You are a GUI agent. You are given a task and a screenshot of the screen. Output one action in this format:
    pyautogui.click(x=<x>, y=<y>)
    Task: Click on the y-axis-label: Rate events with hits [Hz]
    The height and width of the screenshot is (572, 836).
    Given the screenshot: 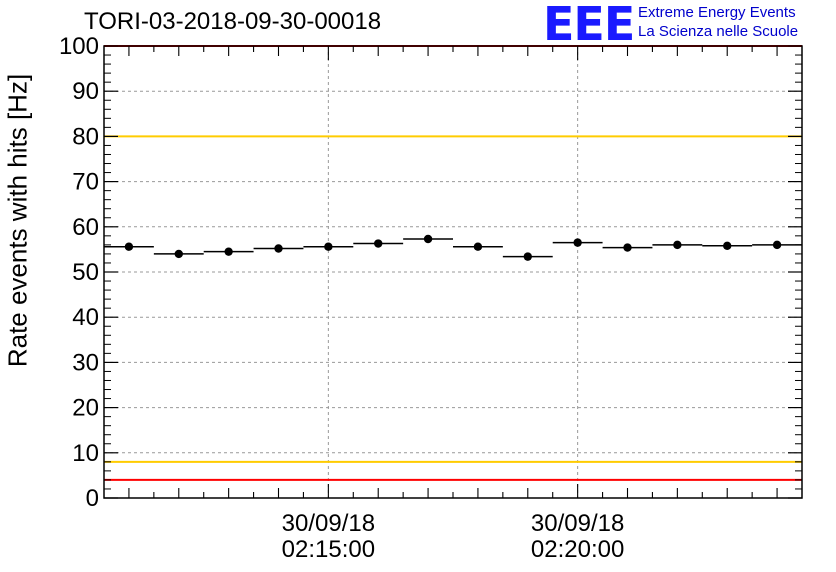 What is the action you would take?
    pyautogui.click(x=17, y=220)
    